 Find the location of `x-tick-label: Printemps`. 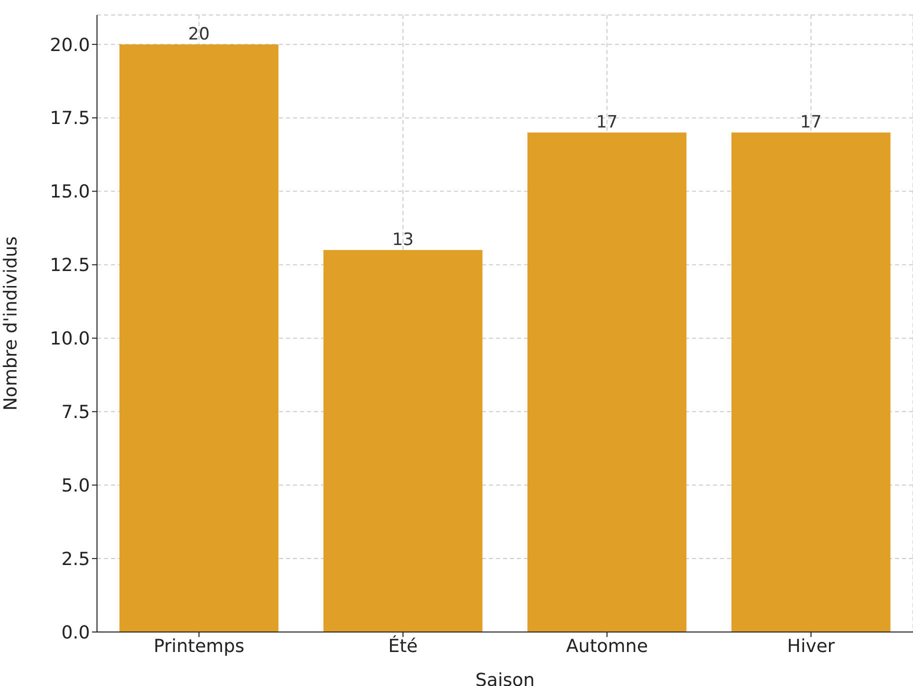

x-tick-label: Printemps is located at coordinates (199, 646).